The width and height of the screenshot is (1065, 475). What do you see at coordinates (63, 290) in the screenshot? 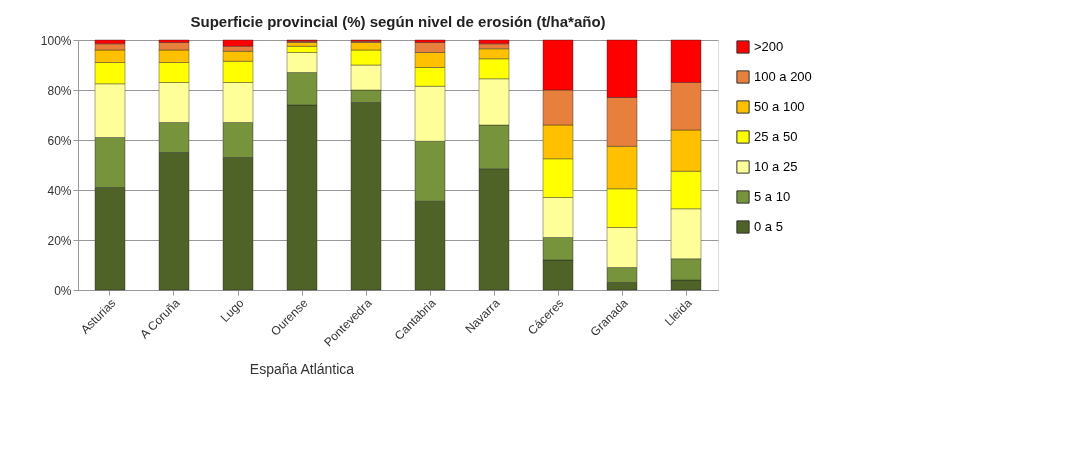
I see `y-tick-label: 0%` at bounding box center [63, 290].